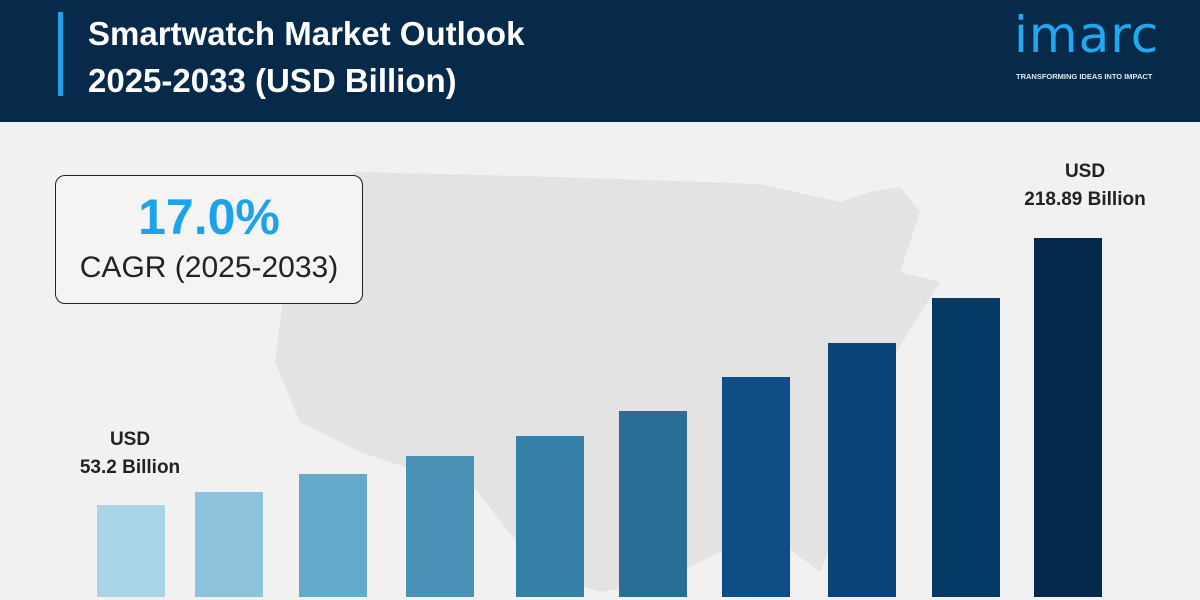 This screenshot has height=600, width=1200. I want to click on logo-tagline: TRANSFORMING IDEAS INTO IMPACT, so click(1084, 76).